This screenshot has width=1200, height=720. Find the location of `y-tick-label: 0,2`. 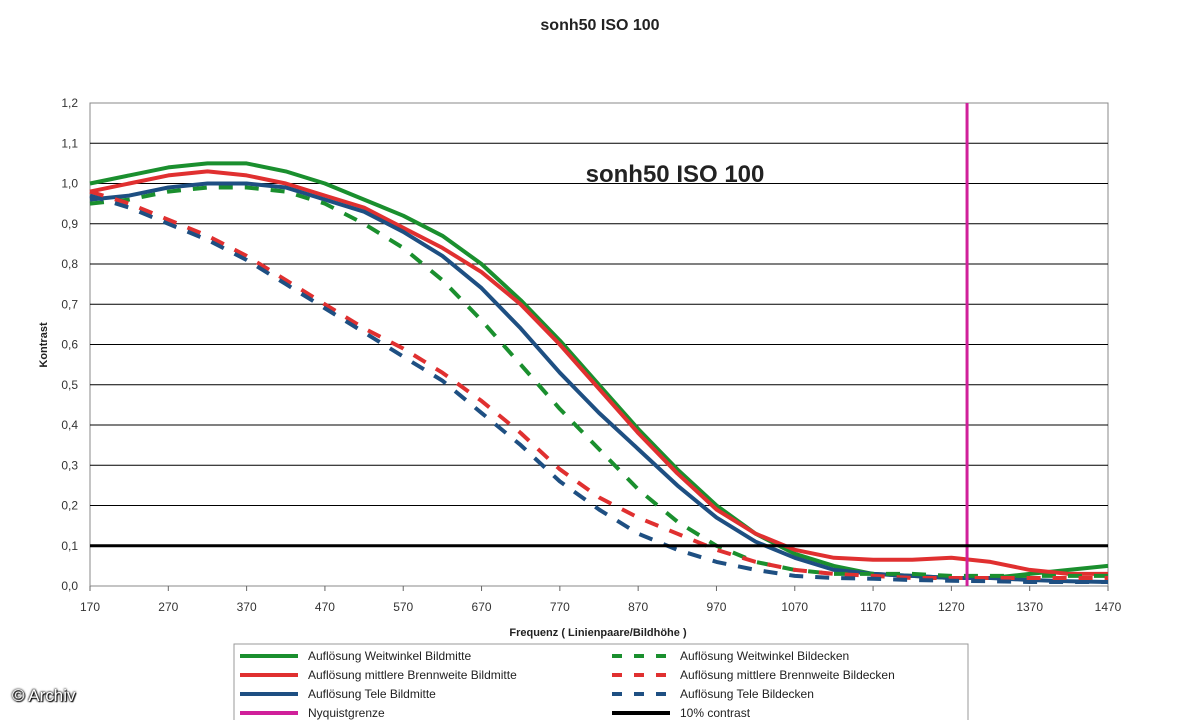

y-tick-label: 0,2 is located at coordinates (69, 506).